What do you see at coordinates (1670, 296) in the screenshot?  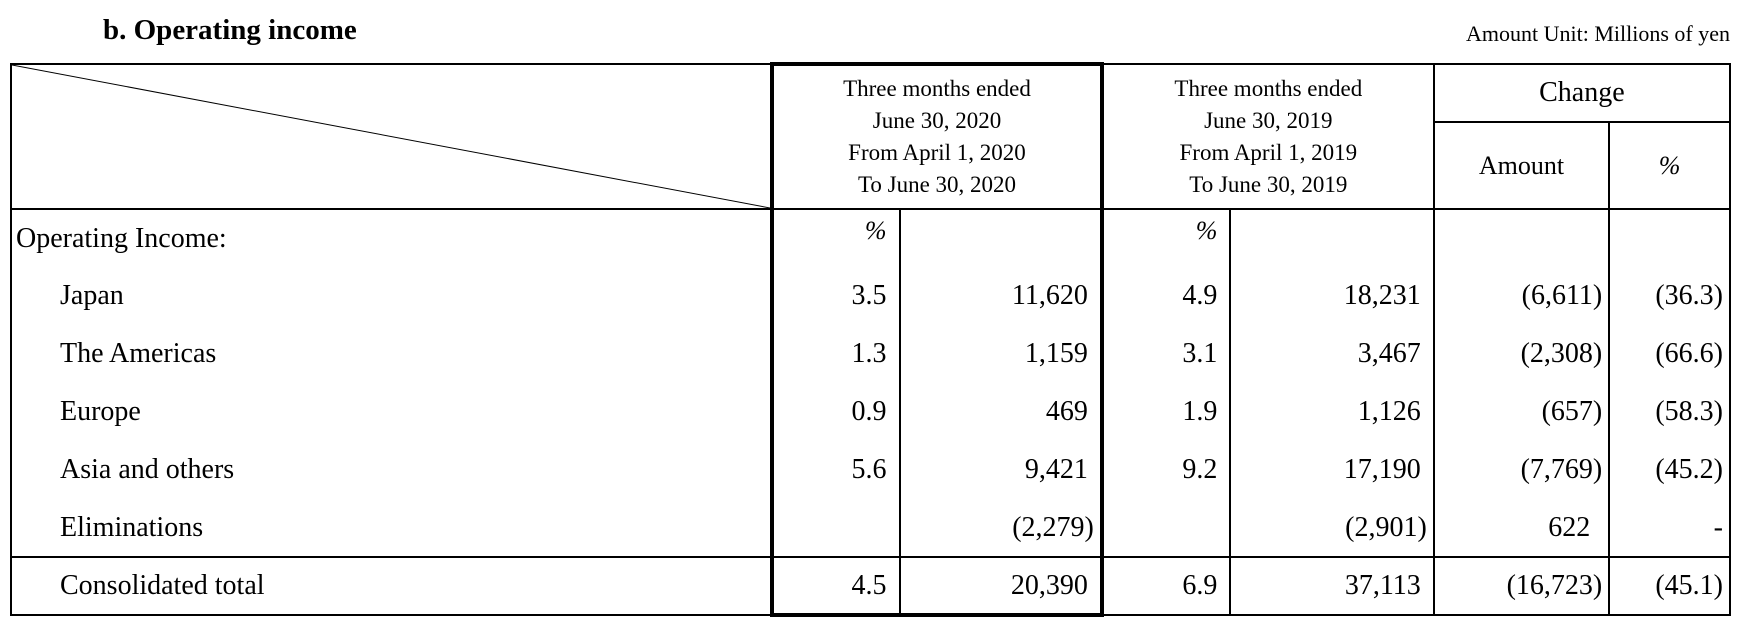 I see `cell-change-pct: (36.3)` at bounding box center [1670, 296].